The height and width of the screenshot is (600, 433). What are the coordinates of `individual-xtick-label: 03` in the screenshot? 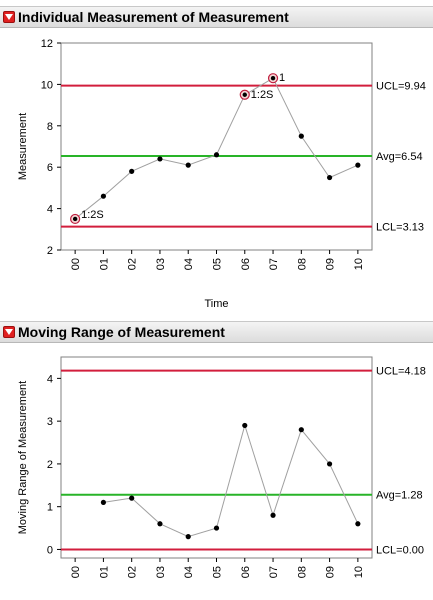 It's located at (161, 264).